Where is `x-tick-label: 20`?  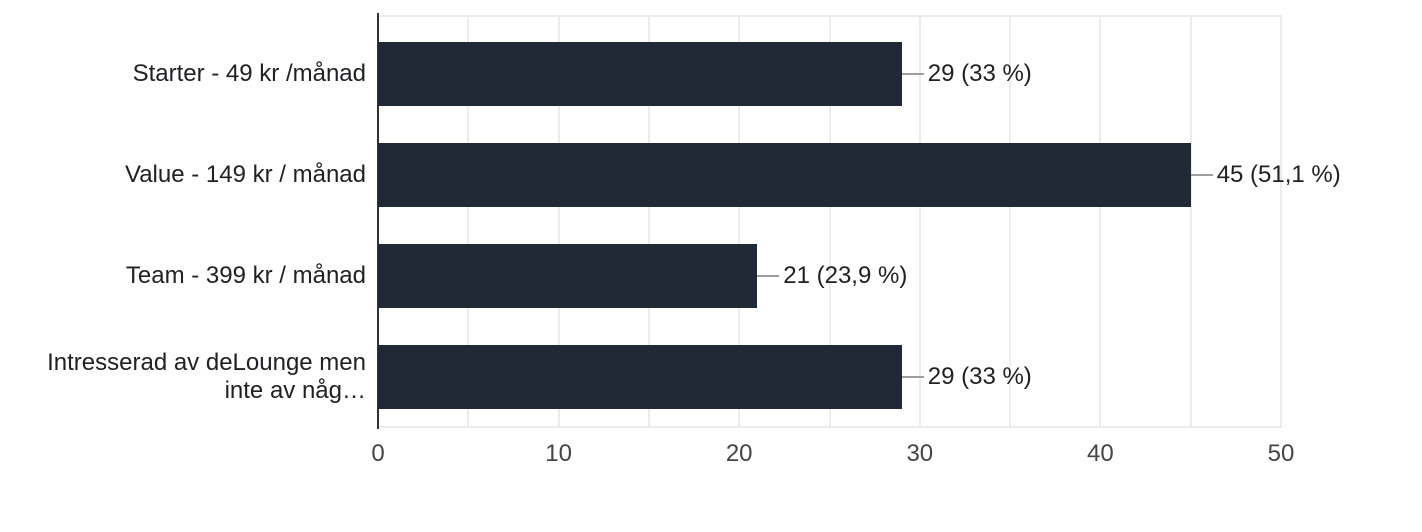
x-tick-label: 20 is located at coordinates (739, 453).